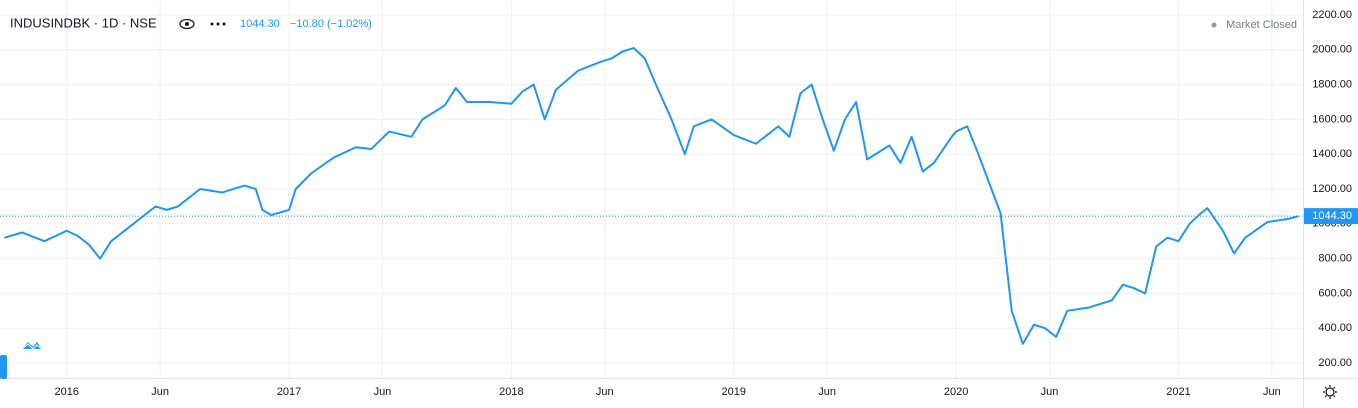  What do you see at coordinates (1332, 189) in the screenshot?
I see `y-tick-label: 1200.00` at bounding box center [1332, 189].